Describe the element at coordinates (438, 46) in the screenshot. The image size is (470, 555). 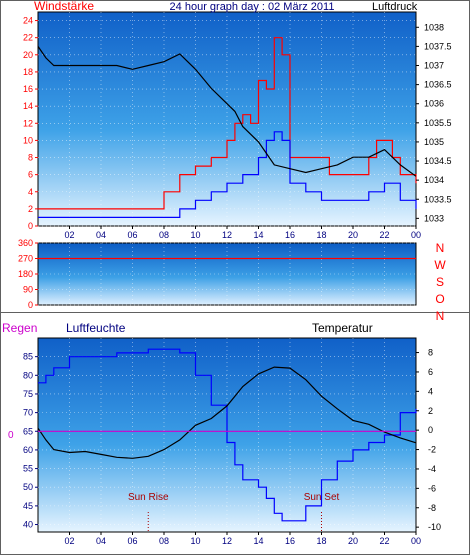
I see `y-tick-label: 1037.5` at that location.